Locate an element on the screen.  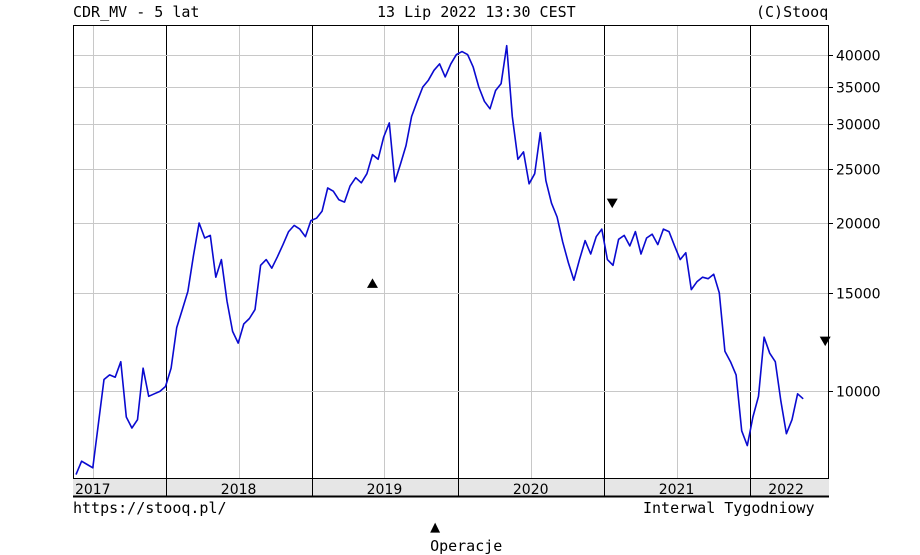
chart-timestamp: 13 Lip 2022 13:30 CEST is located at coordinates (476, 12).